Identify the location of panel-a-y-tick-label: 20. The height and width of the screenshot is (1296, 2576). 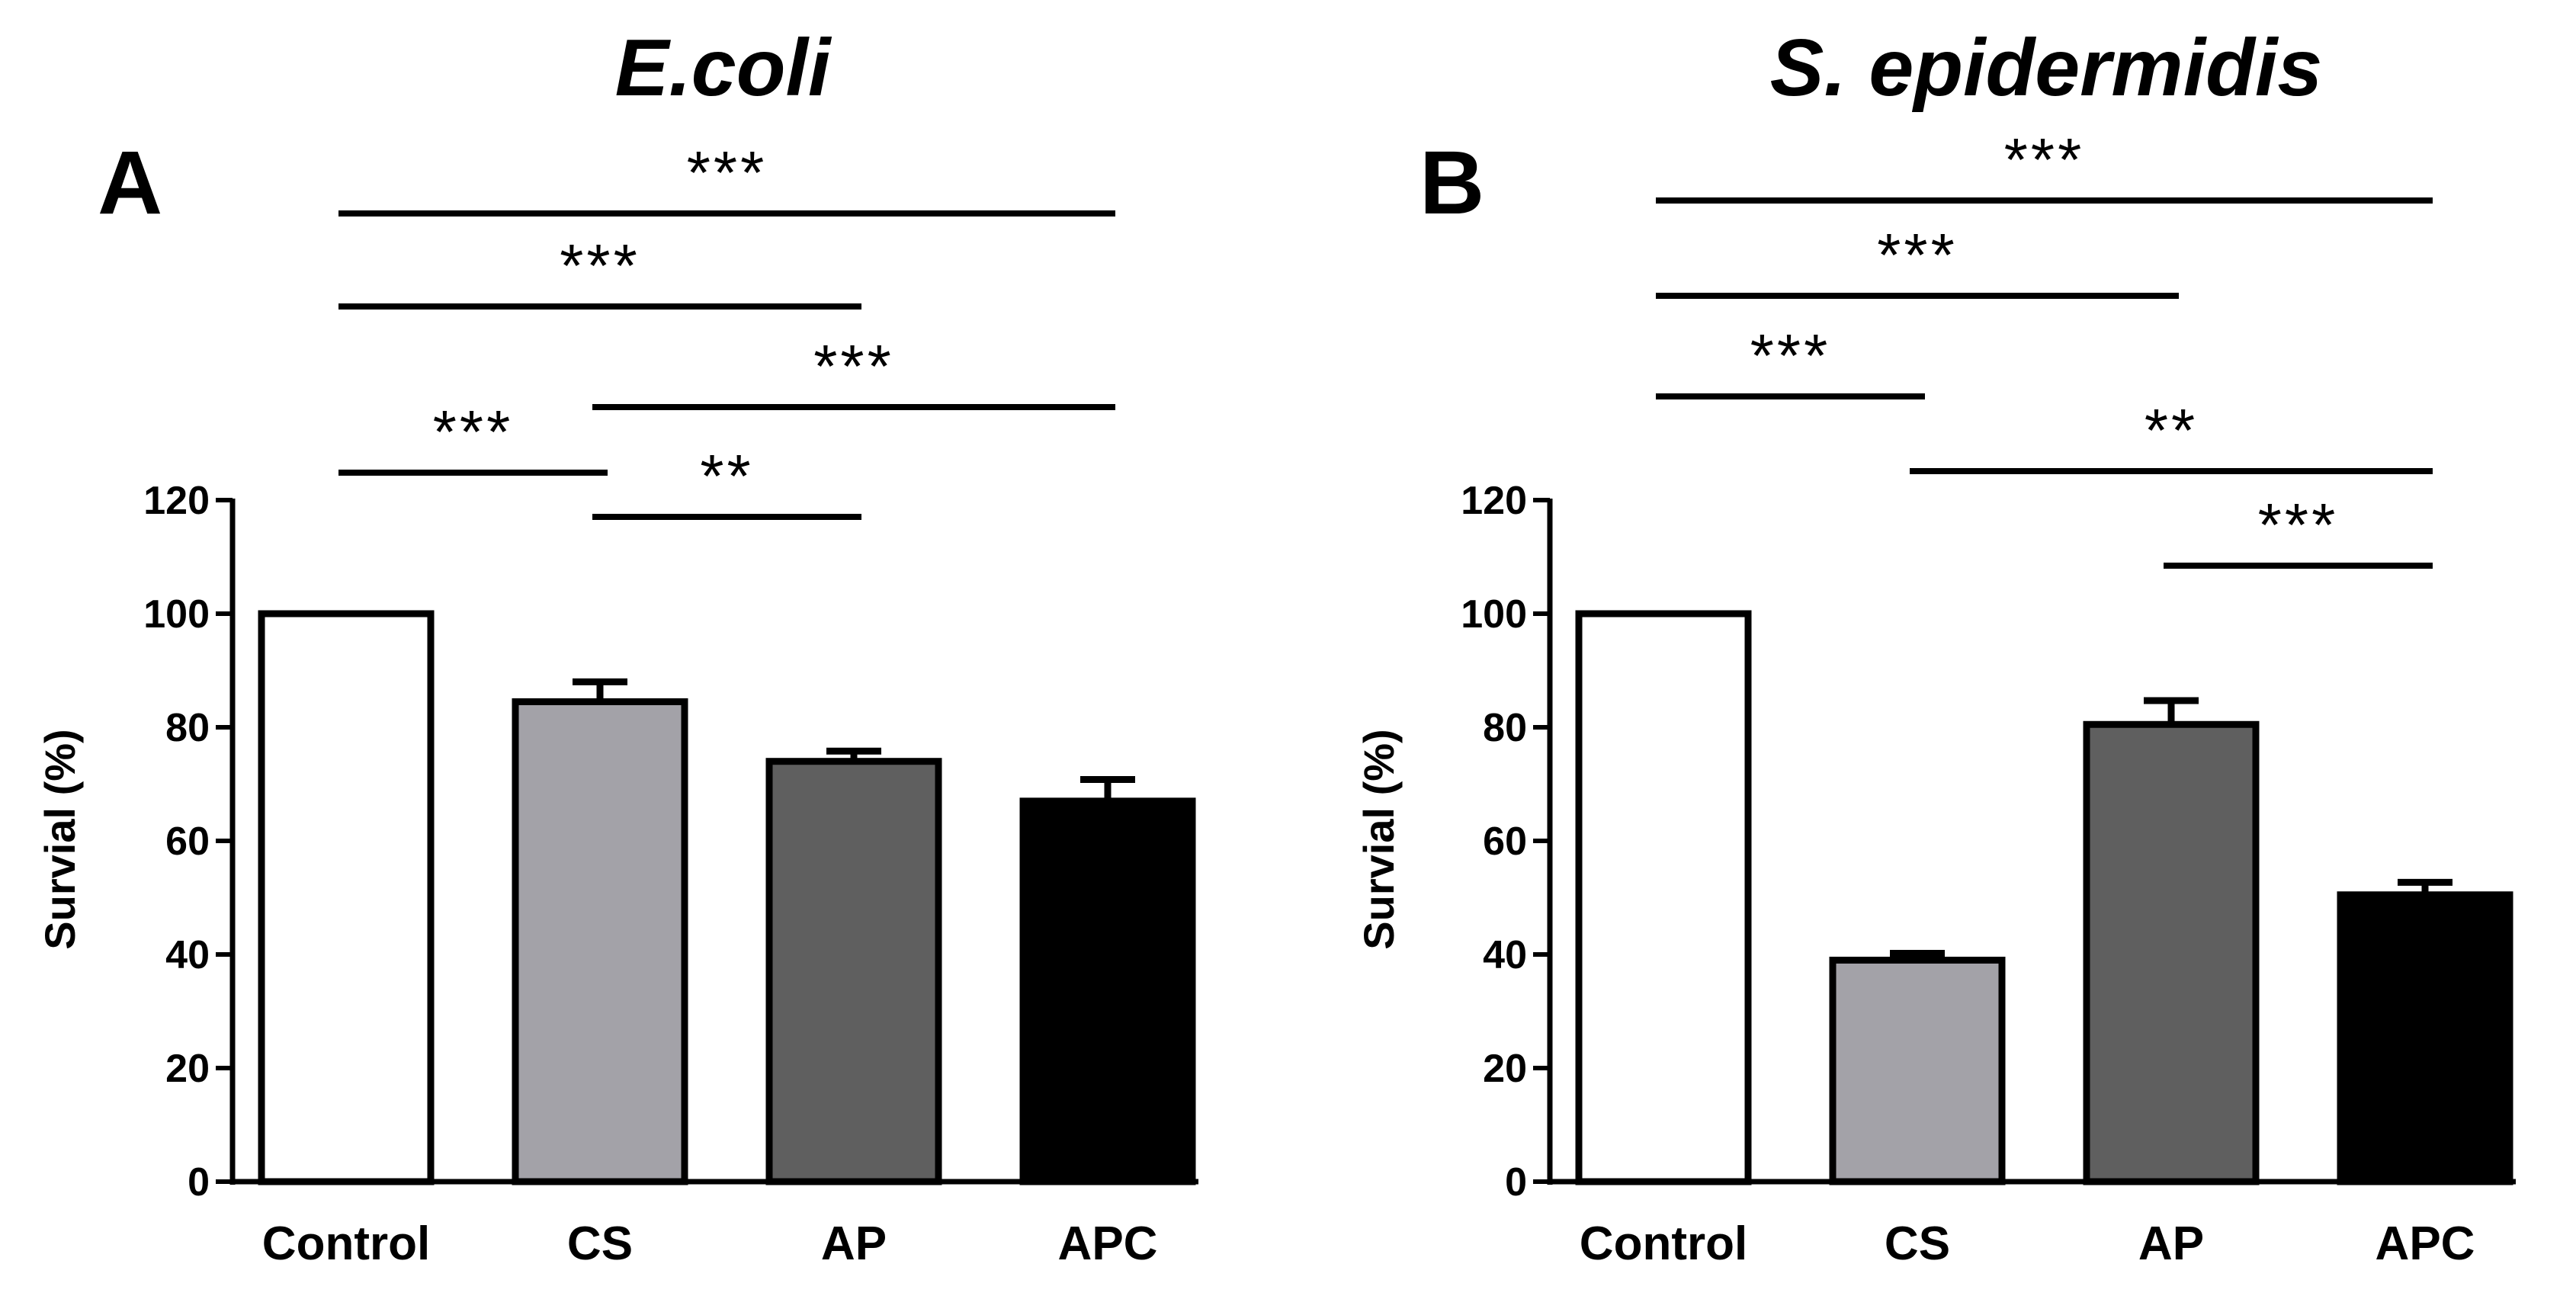
(187, 1069).